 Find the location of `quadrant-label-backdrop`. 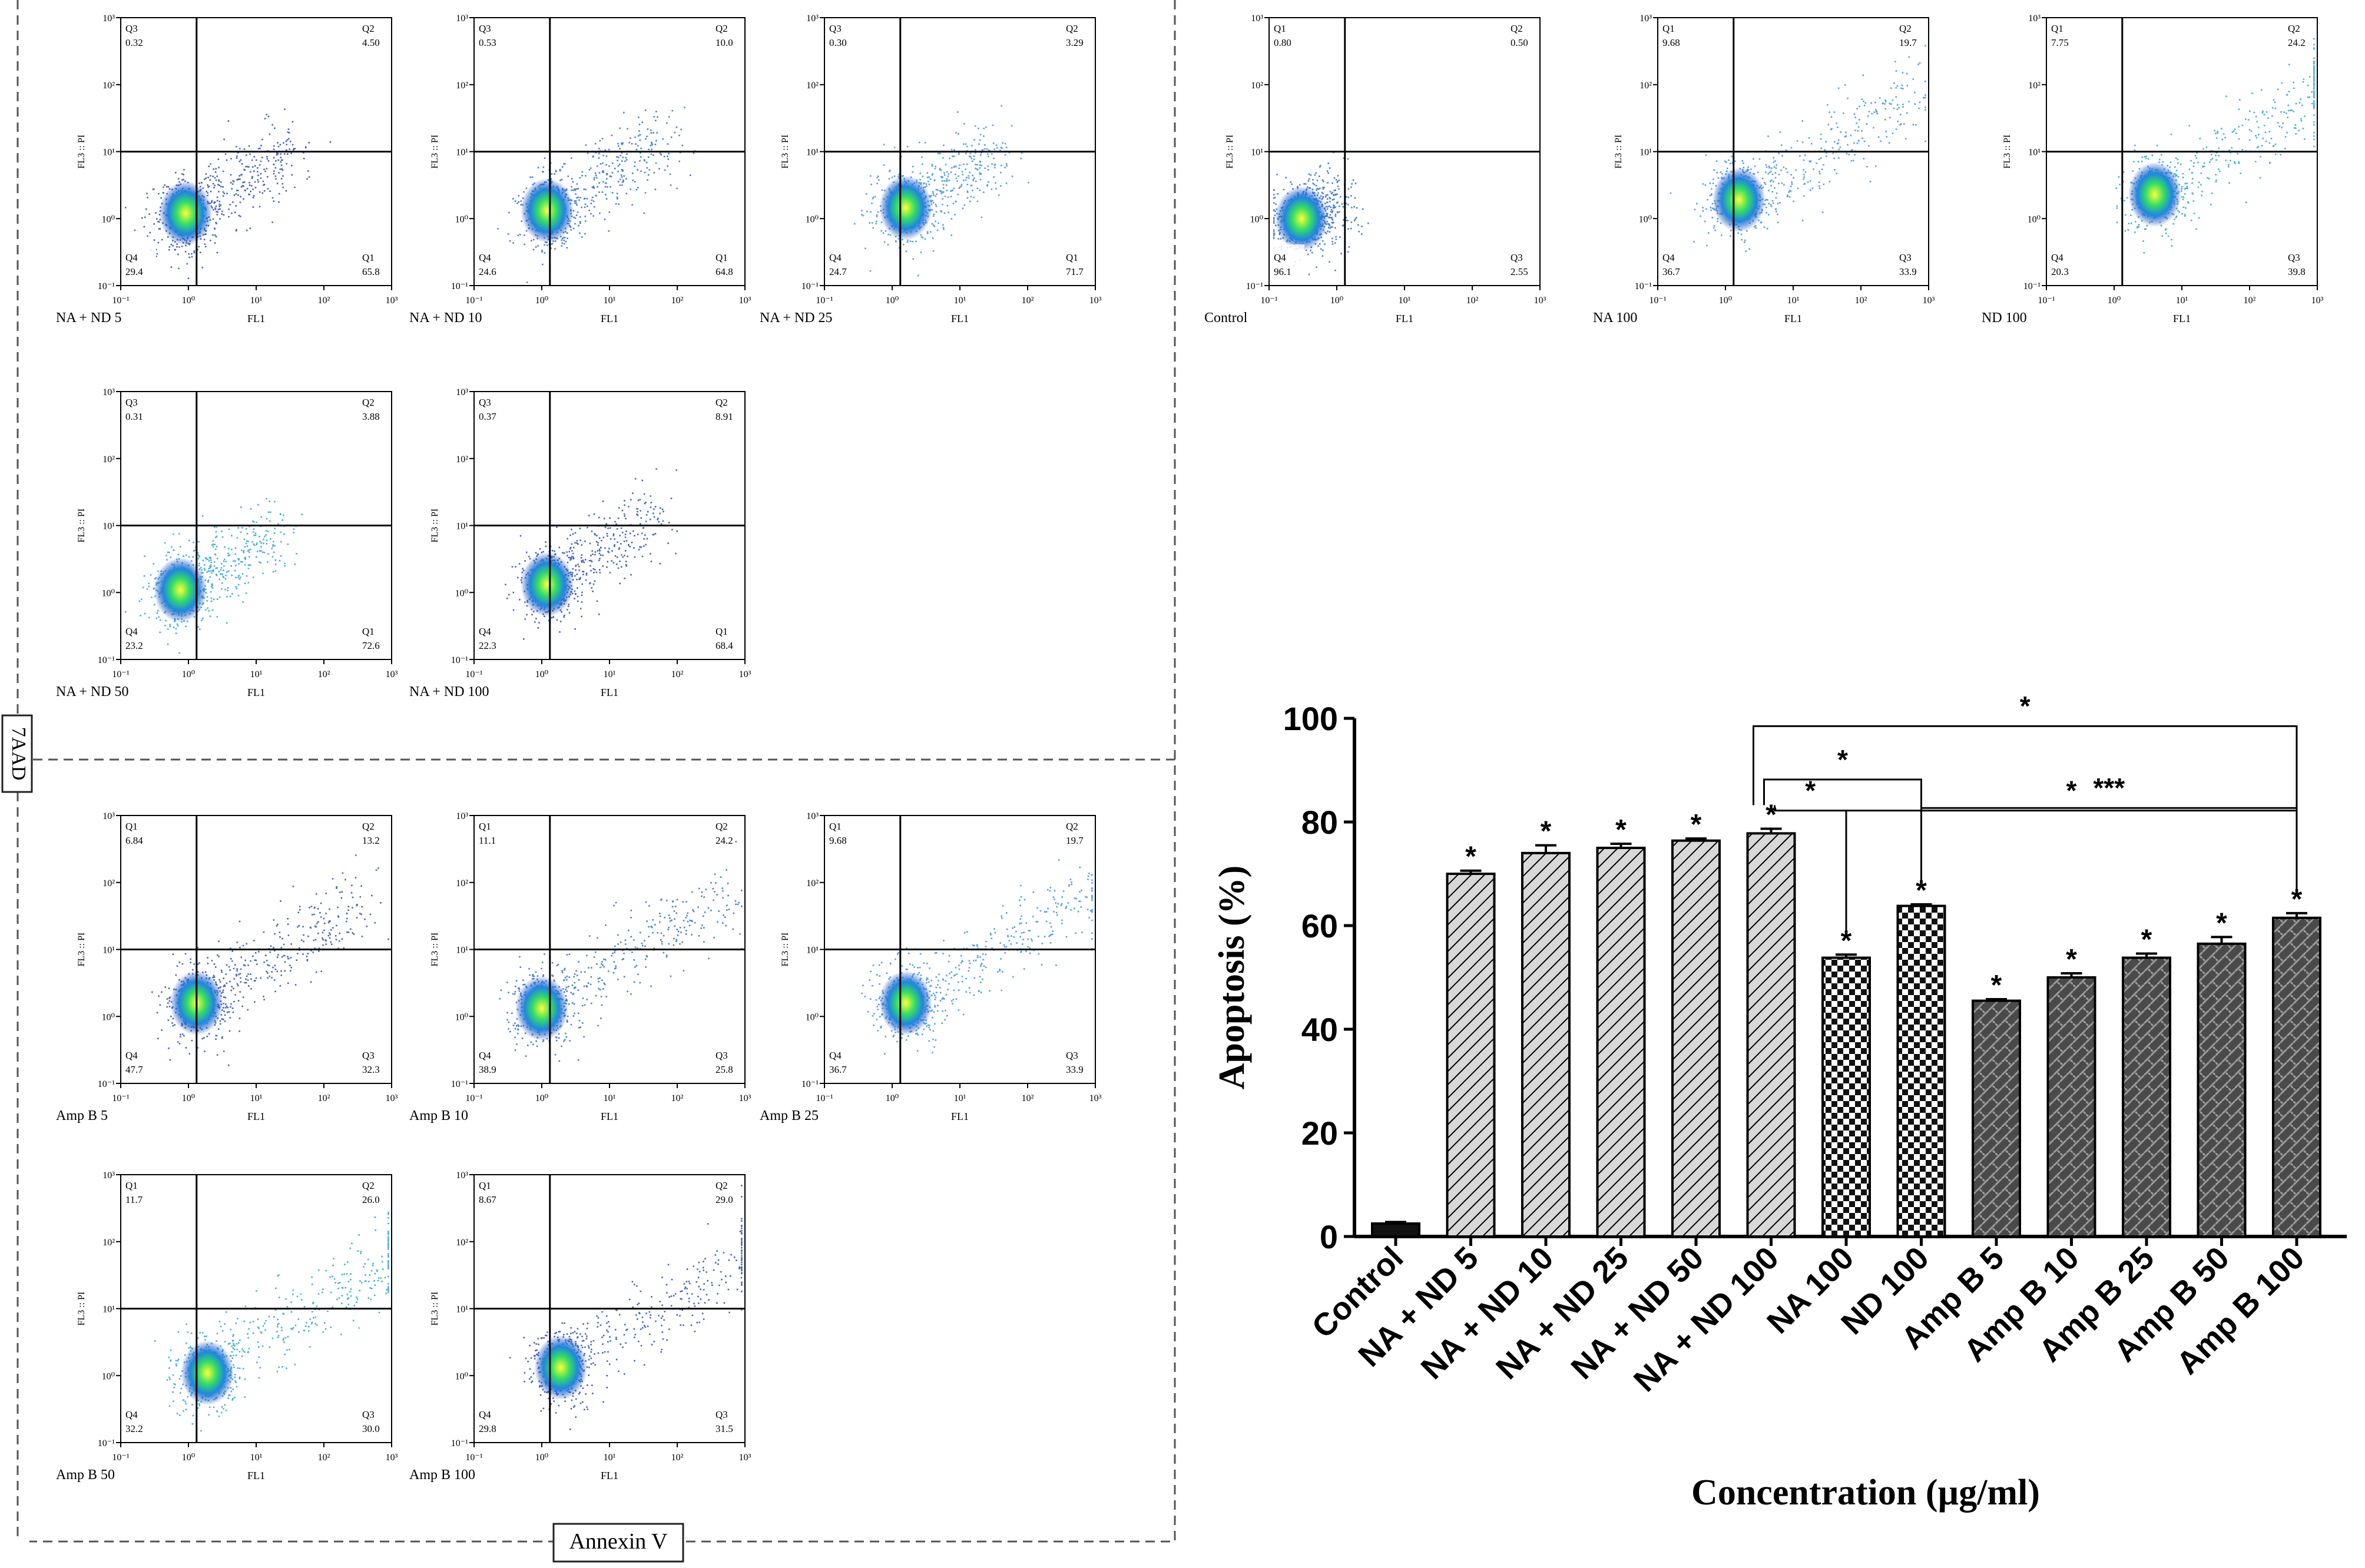

quadrant-label-backdrop is located at coordinates (2065, 263).